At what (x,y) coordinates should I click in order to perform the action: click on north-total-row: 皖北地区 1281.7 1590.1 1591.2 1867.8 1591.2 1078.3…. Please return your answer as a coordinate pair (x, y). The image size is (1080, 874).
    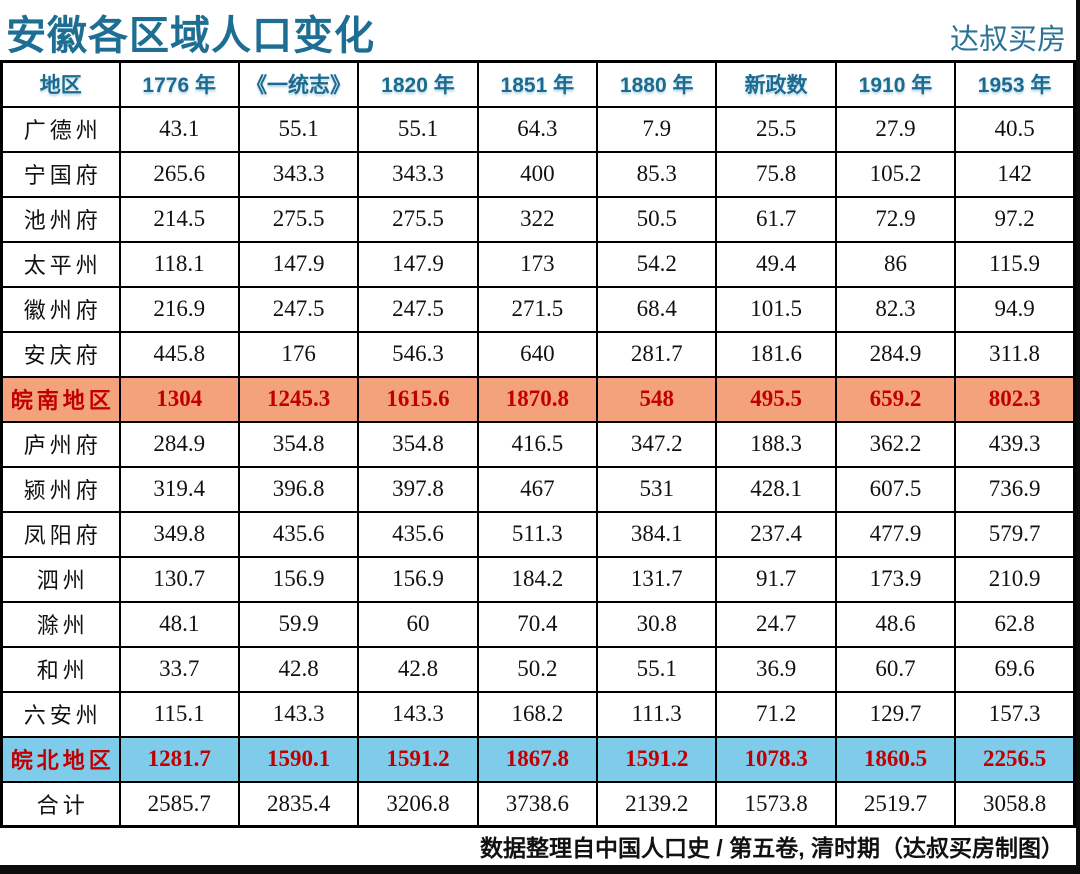
    Looking at the image, I should click on (538, 759).